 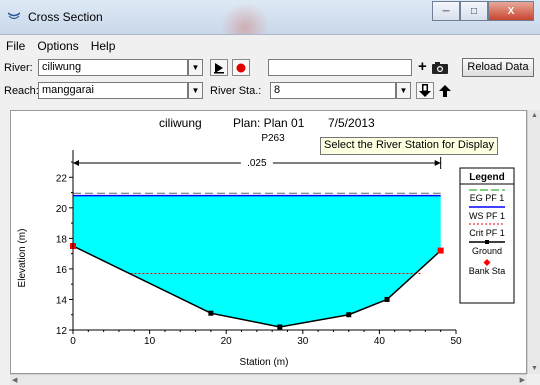 What do you see at coordinates (487, 198) in the screenshot?
I see `legend-item-eg: EG PF 1` at bounding box center [487, 198].